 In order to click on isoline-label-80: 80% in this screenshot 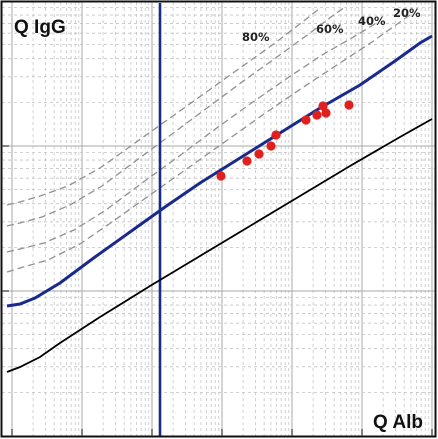, I will do `click(256, 37)`.